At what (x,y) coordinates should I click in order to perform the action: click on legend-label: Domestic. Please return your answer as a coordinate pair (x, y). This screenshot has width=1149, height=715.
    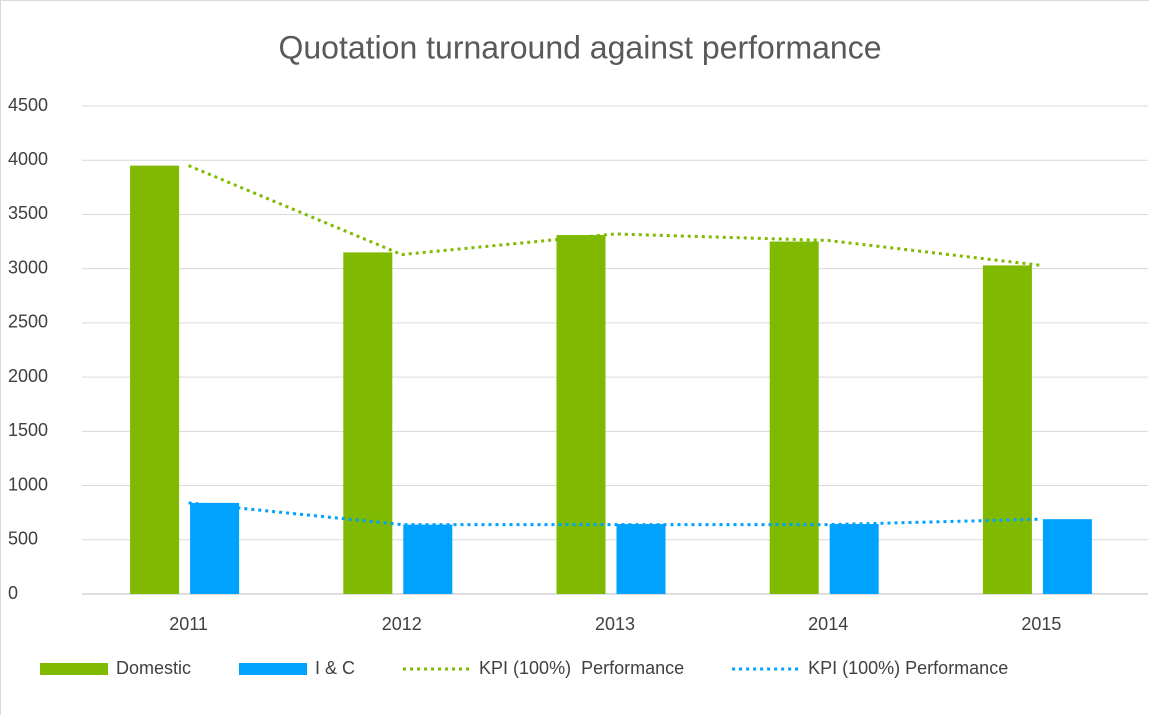
    Looking at the image, I should click on (153, 668).